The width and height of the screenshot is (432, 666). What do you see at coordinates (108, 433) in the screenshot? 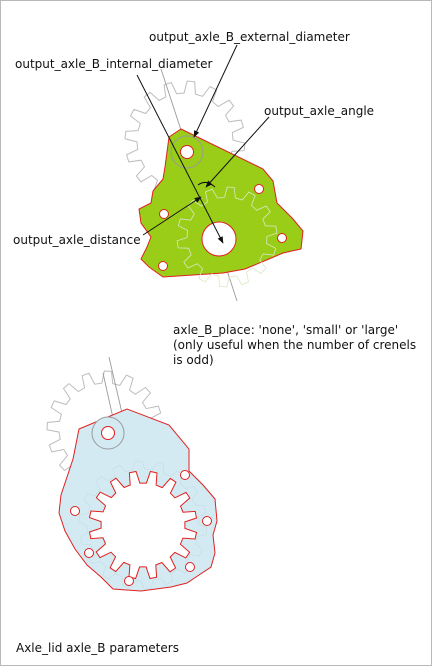
I see `bottom-axle-b-internal-hole` at bounding box center [108, 433].